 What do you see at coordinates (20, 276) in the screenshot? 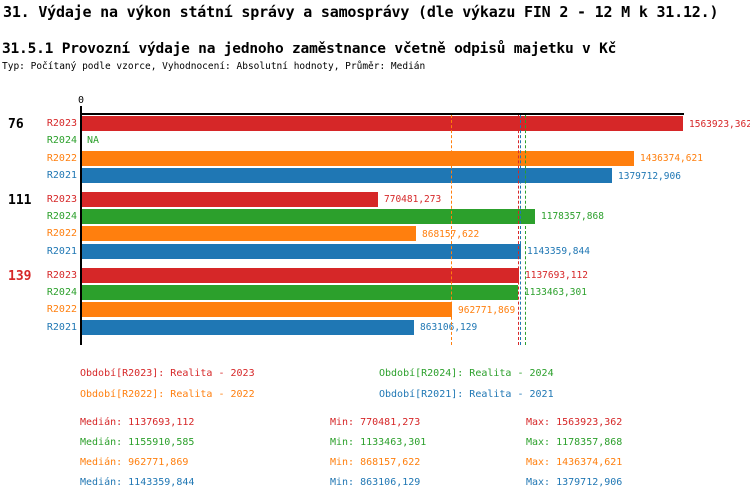
I see `group-size-label: 139` at bounding box center [20, 276].